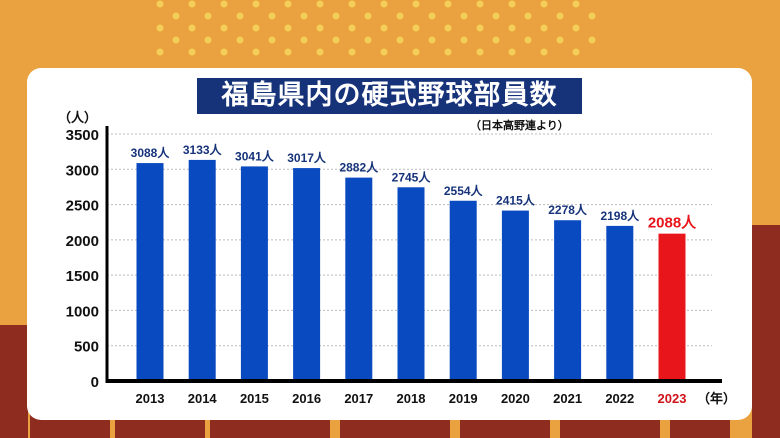  What do you see at coordinates (95, 382) in the screenshot?
I see `y-tick-label: 0` at bounding box center [95, 382].